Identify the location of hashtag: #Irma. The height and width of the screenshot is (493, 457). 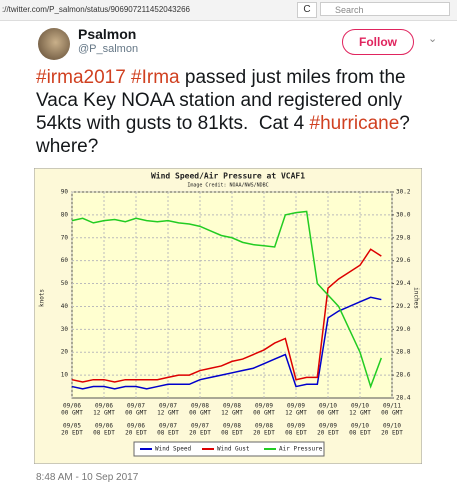
(152, 77).